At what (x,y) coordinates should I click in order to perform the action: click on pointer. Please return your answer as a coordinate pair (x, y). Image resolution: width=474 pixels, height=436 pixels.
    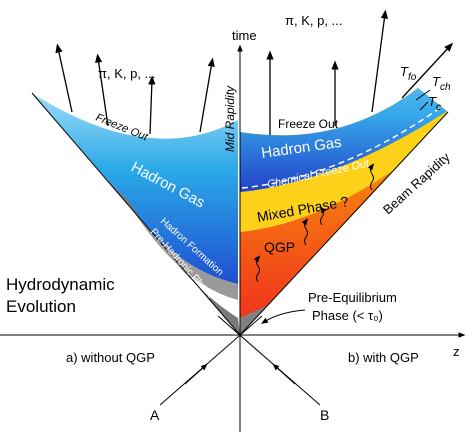
    Looking at the image, I should click on (283, 316).